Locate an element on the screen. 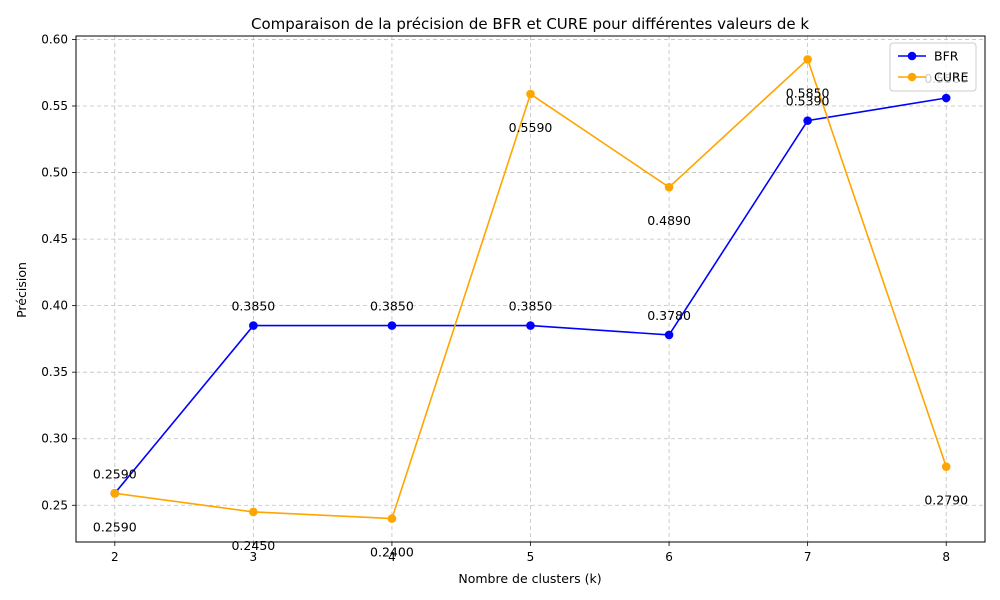 The image size is (1000, 600). x-tick-label: 2 is located at coordinates (115, 557).